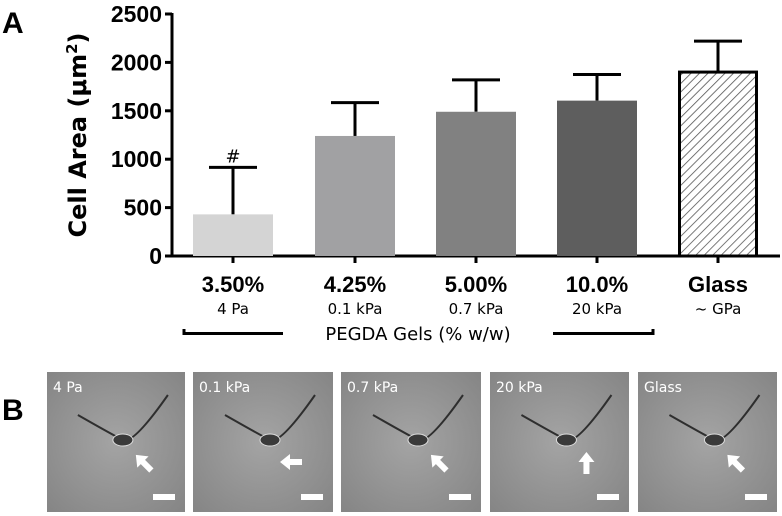  What do you see at coordinates (136, 159) in the screenshot?
I see `y-tick-label: 1000` at bounding box center [136, 159].